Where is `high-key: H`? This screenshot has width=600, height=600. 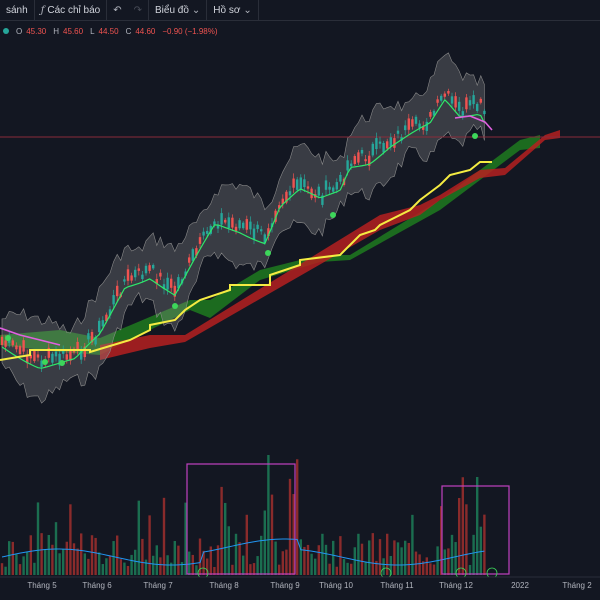
high-key: H is located at coordinates (56, 31).